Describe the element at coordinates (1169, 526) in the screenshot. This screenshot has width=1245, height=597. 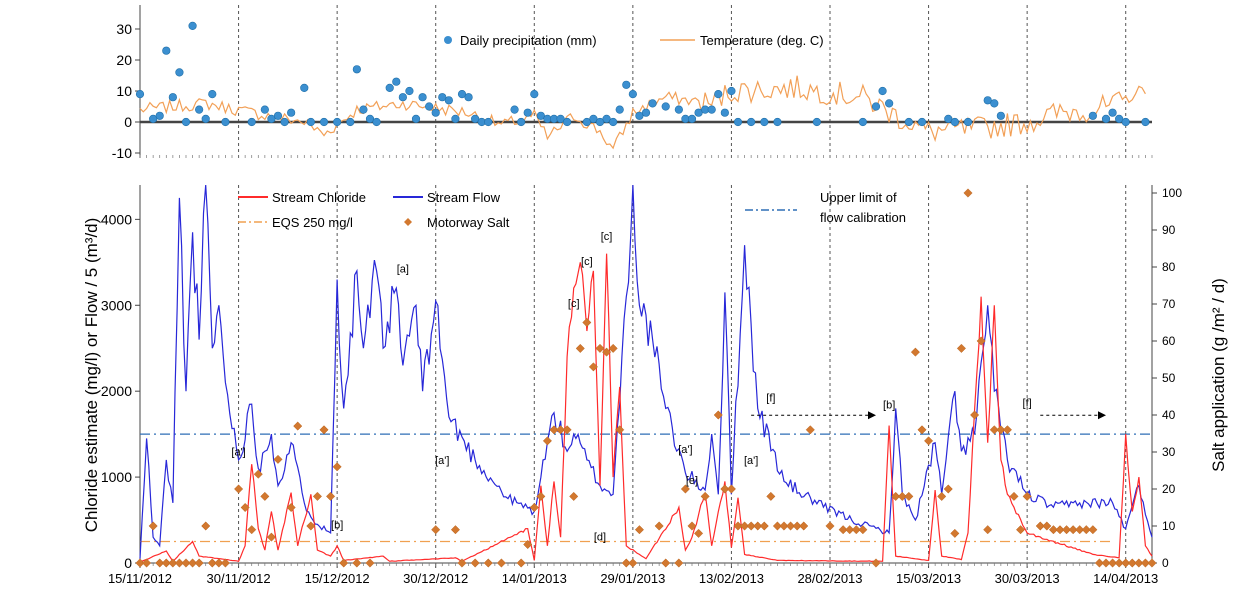
I see `bottom-y2-tick-label: 10` at that location.